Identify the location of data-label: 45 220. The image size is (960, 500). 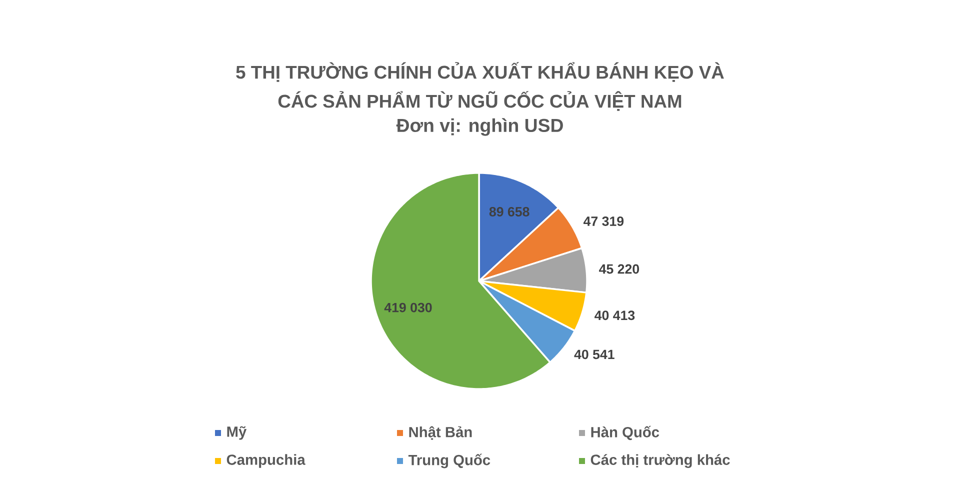
(619, 269).